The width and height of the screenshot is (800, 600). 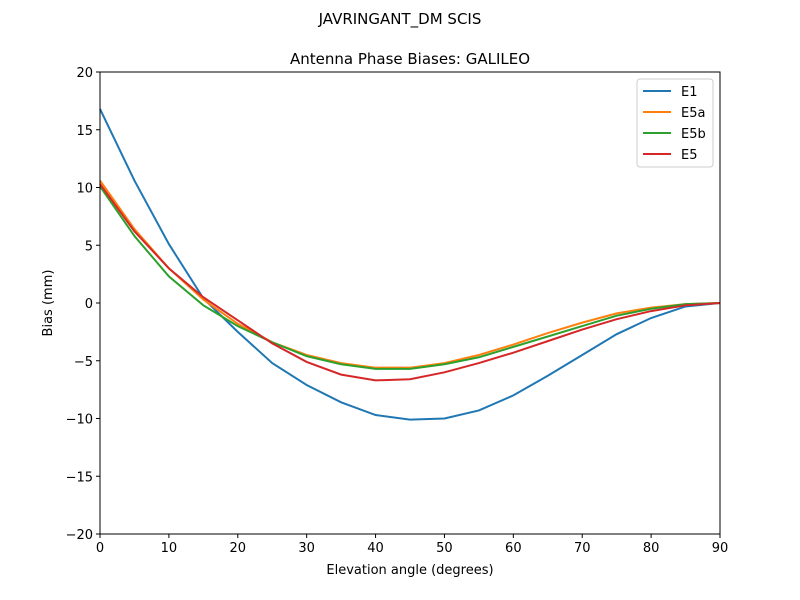 What do you see at coordinates (306, 548) in the screenshot?
I see `x-tick-label: 30` at bounding box center [306, 548].